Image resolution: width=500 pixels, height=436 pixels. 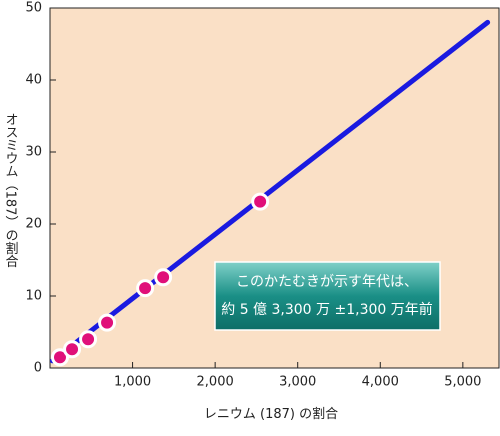 I want to click on x-tick-label: 2,000, so click(x=215, y=382).